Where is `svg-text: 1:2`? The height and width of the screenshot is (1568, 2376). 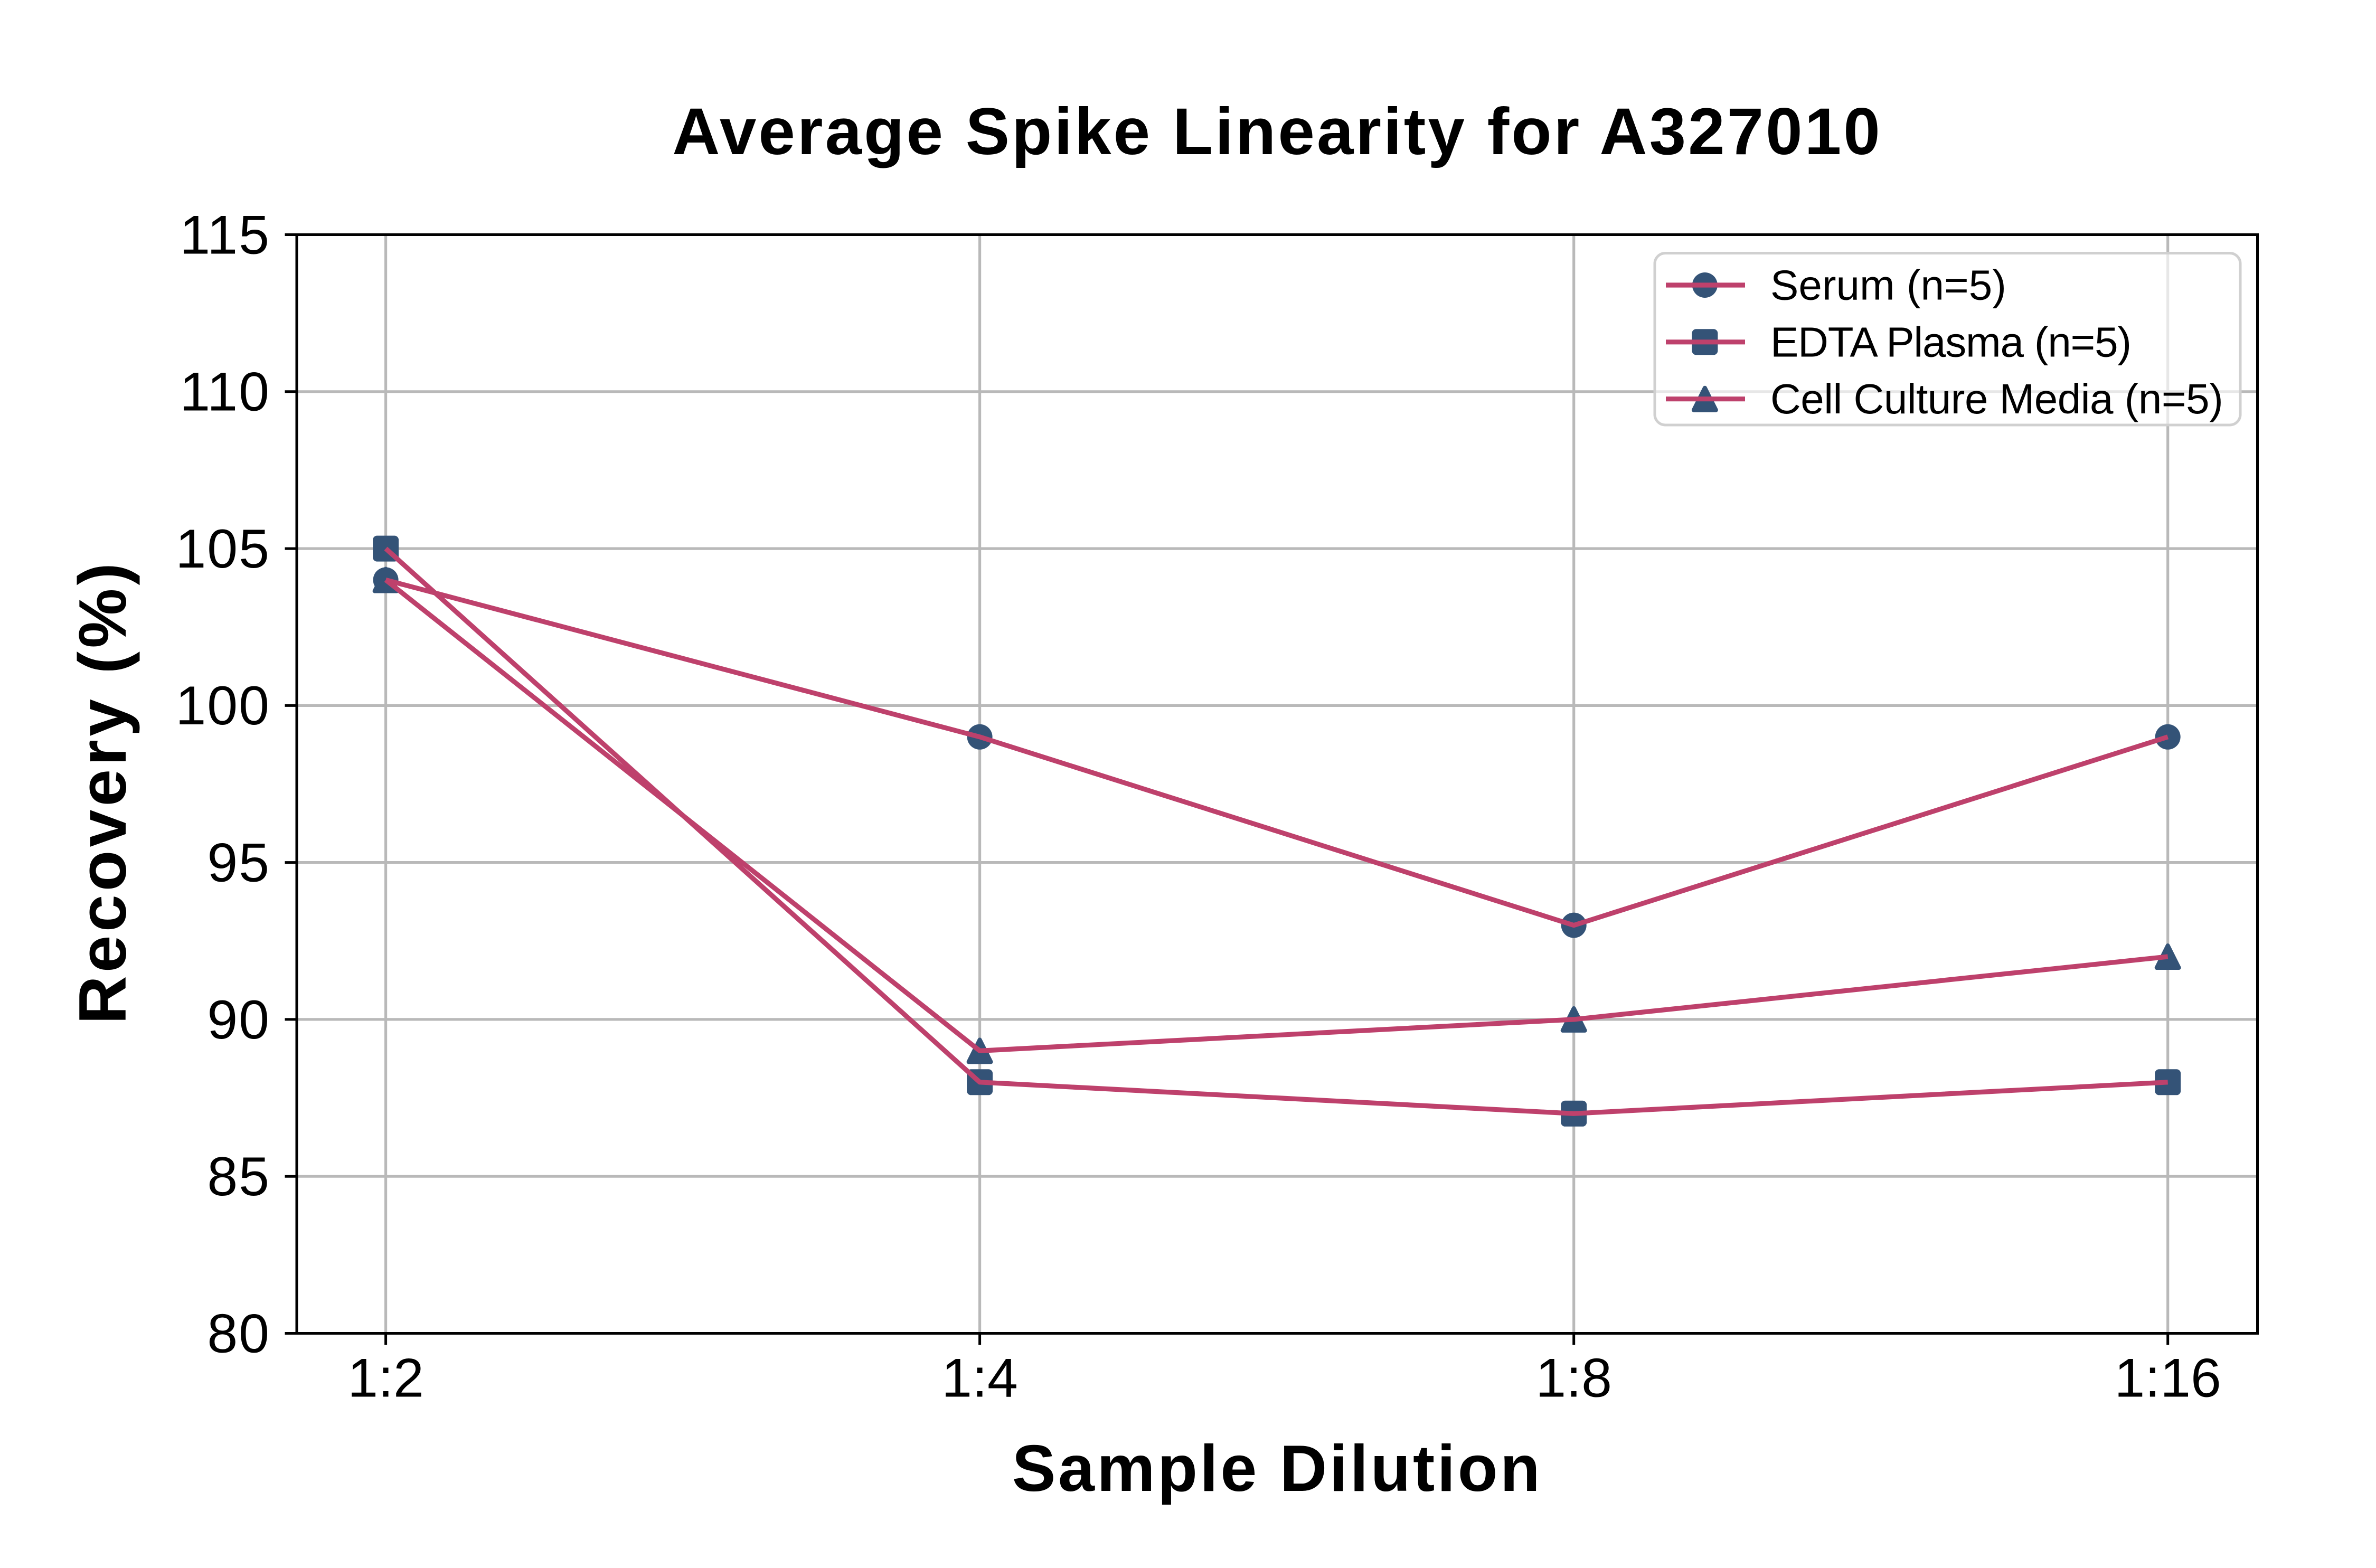
svg-text: 1:2 is located at coordinates (385, 1379).